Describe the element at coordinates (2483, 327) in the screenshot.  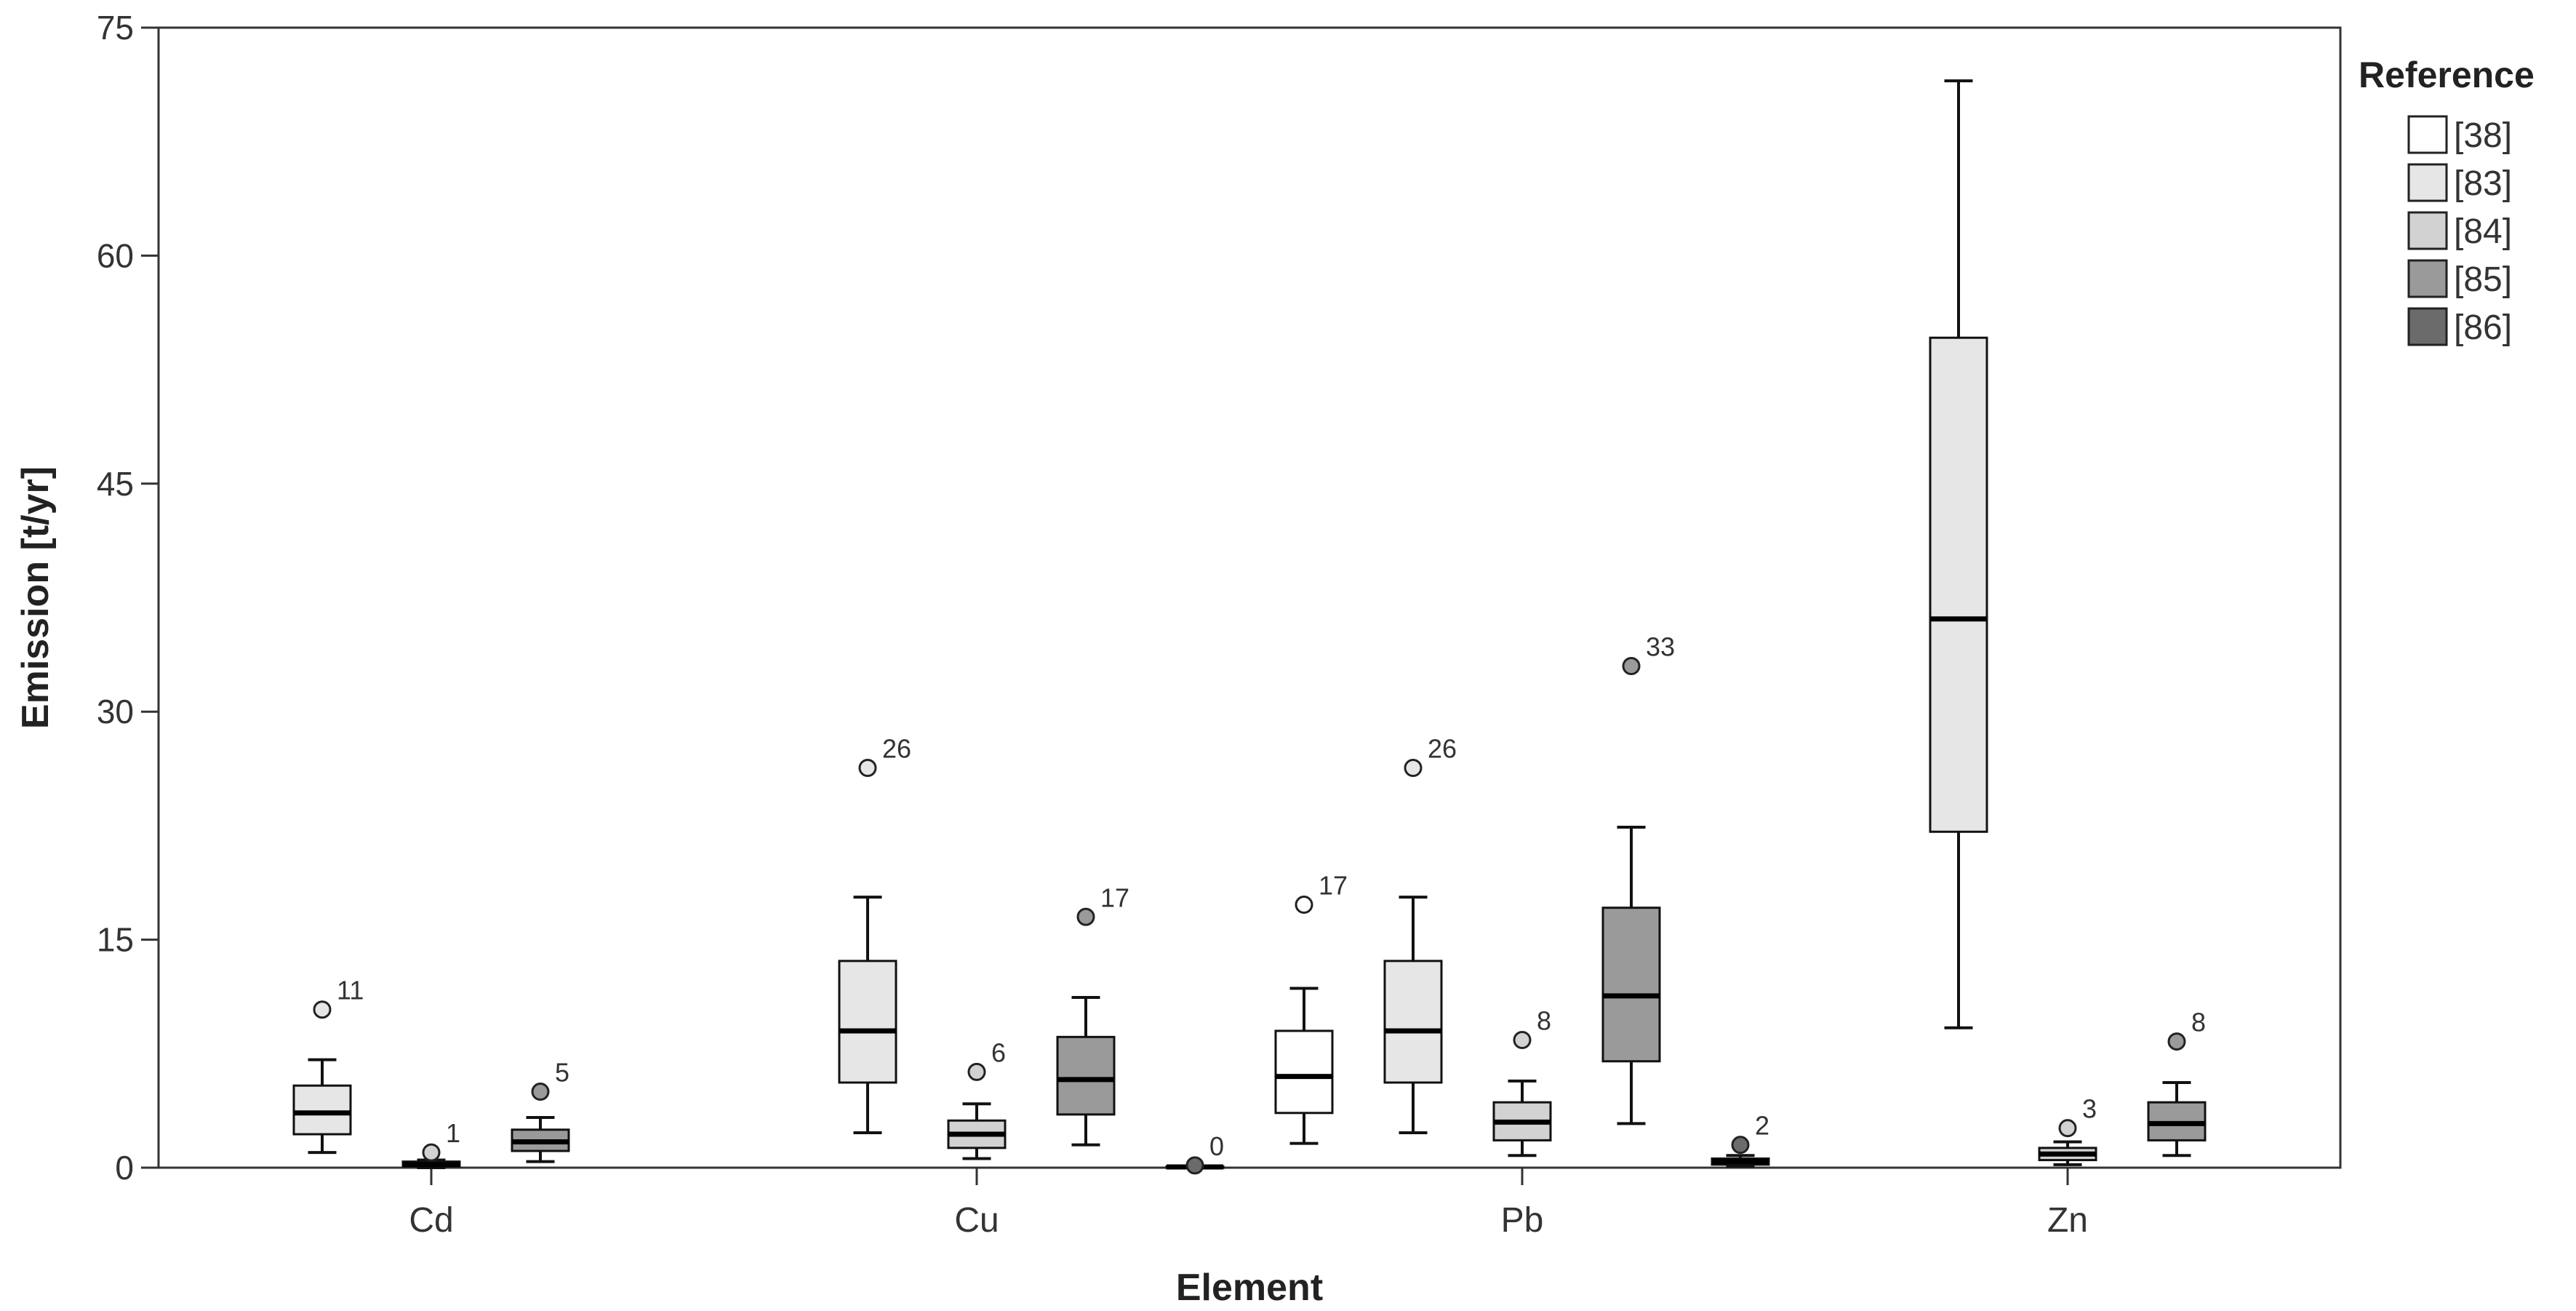
I see `legend-label: [86]` at that location.